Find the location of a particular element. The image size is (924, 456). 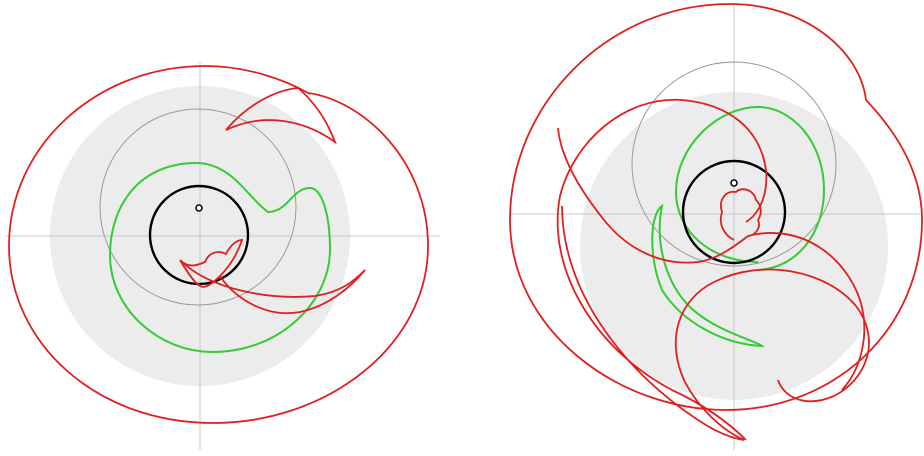

right-red-lower-loop is located at coordinates (772, 354).